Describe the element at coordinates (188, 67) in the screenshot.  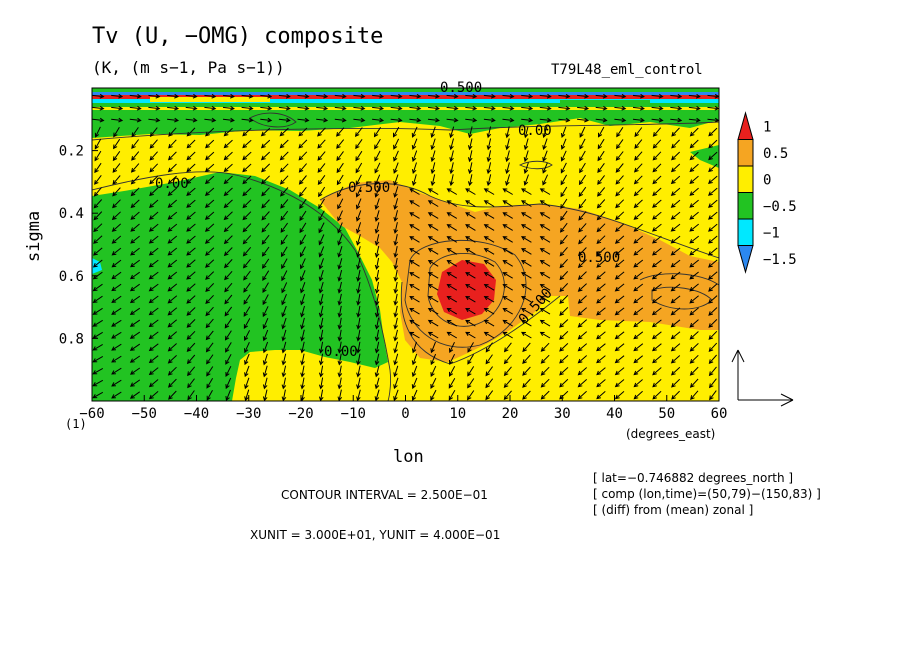
I see `chart-subtitle: (K, (m s−1, Pa s−1))` at that location.